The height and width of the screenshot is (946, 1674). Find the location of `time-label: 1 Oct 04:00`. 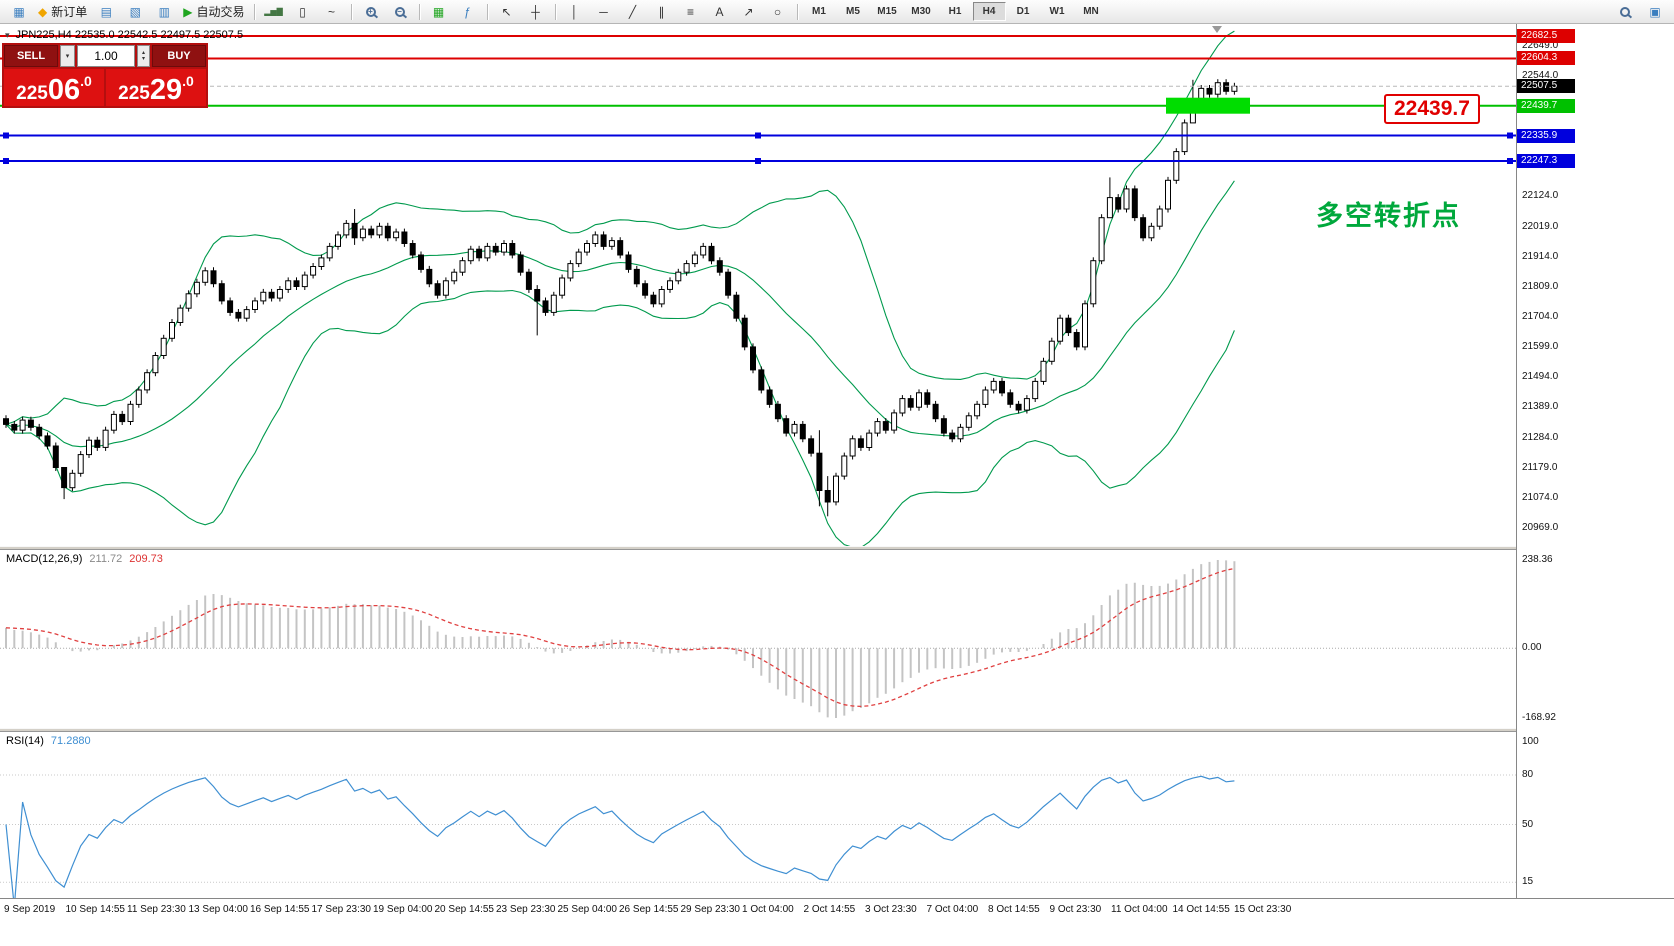

time-label: 1 Oct 04:00 is located at coordinates (768, 909).